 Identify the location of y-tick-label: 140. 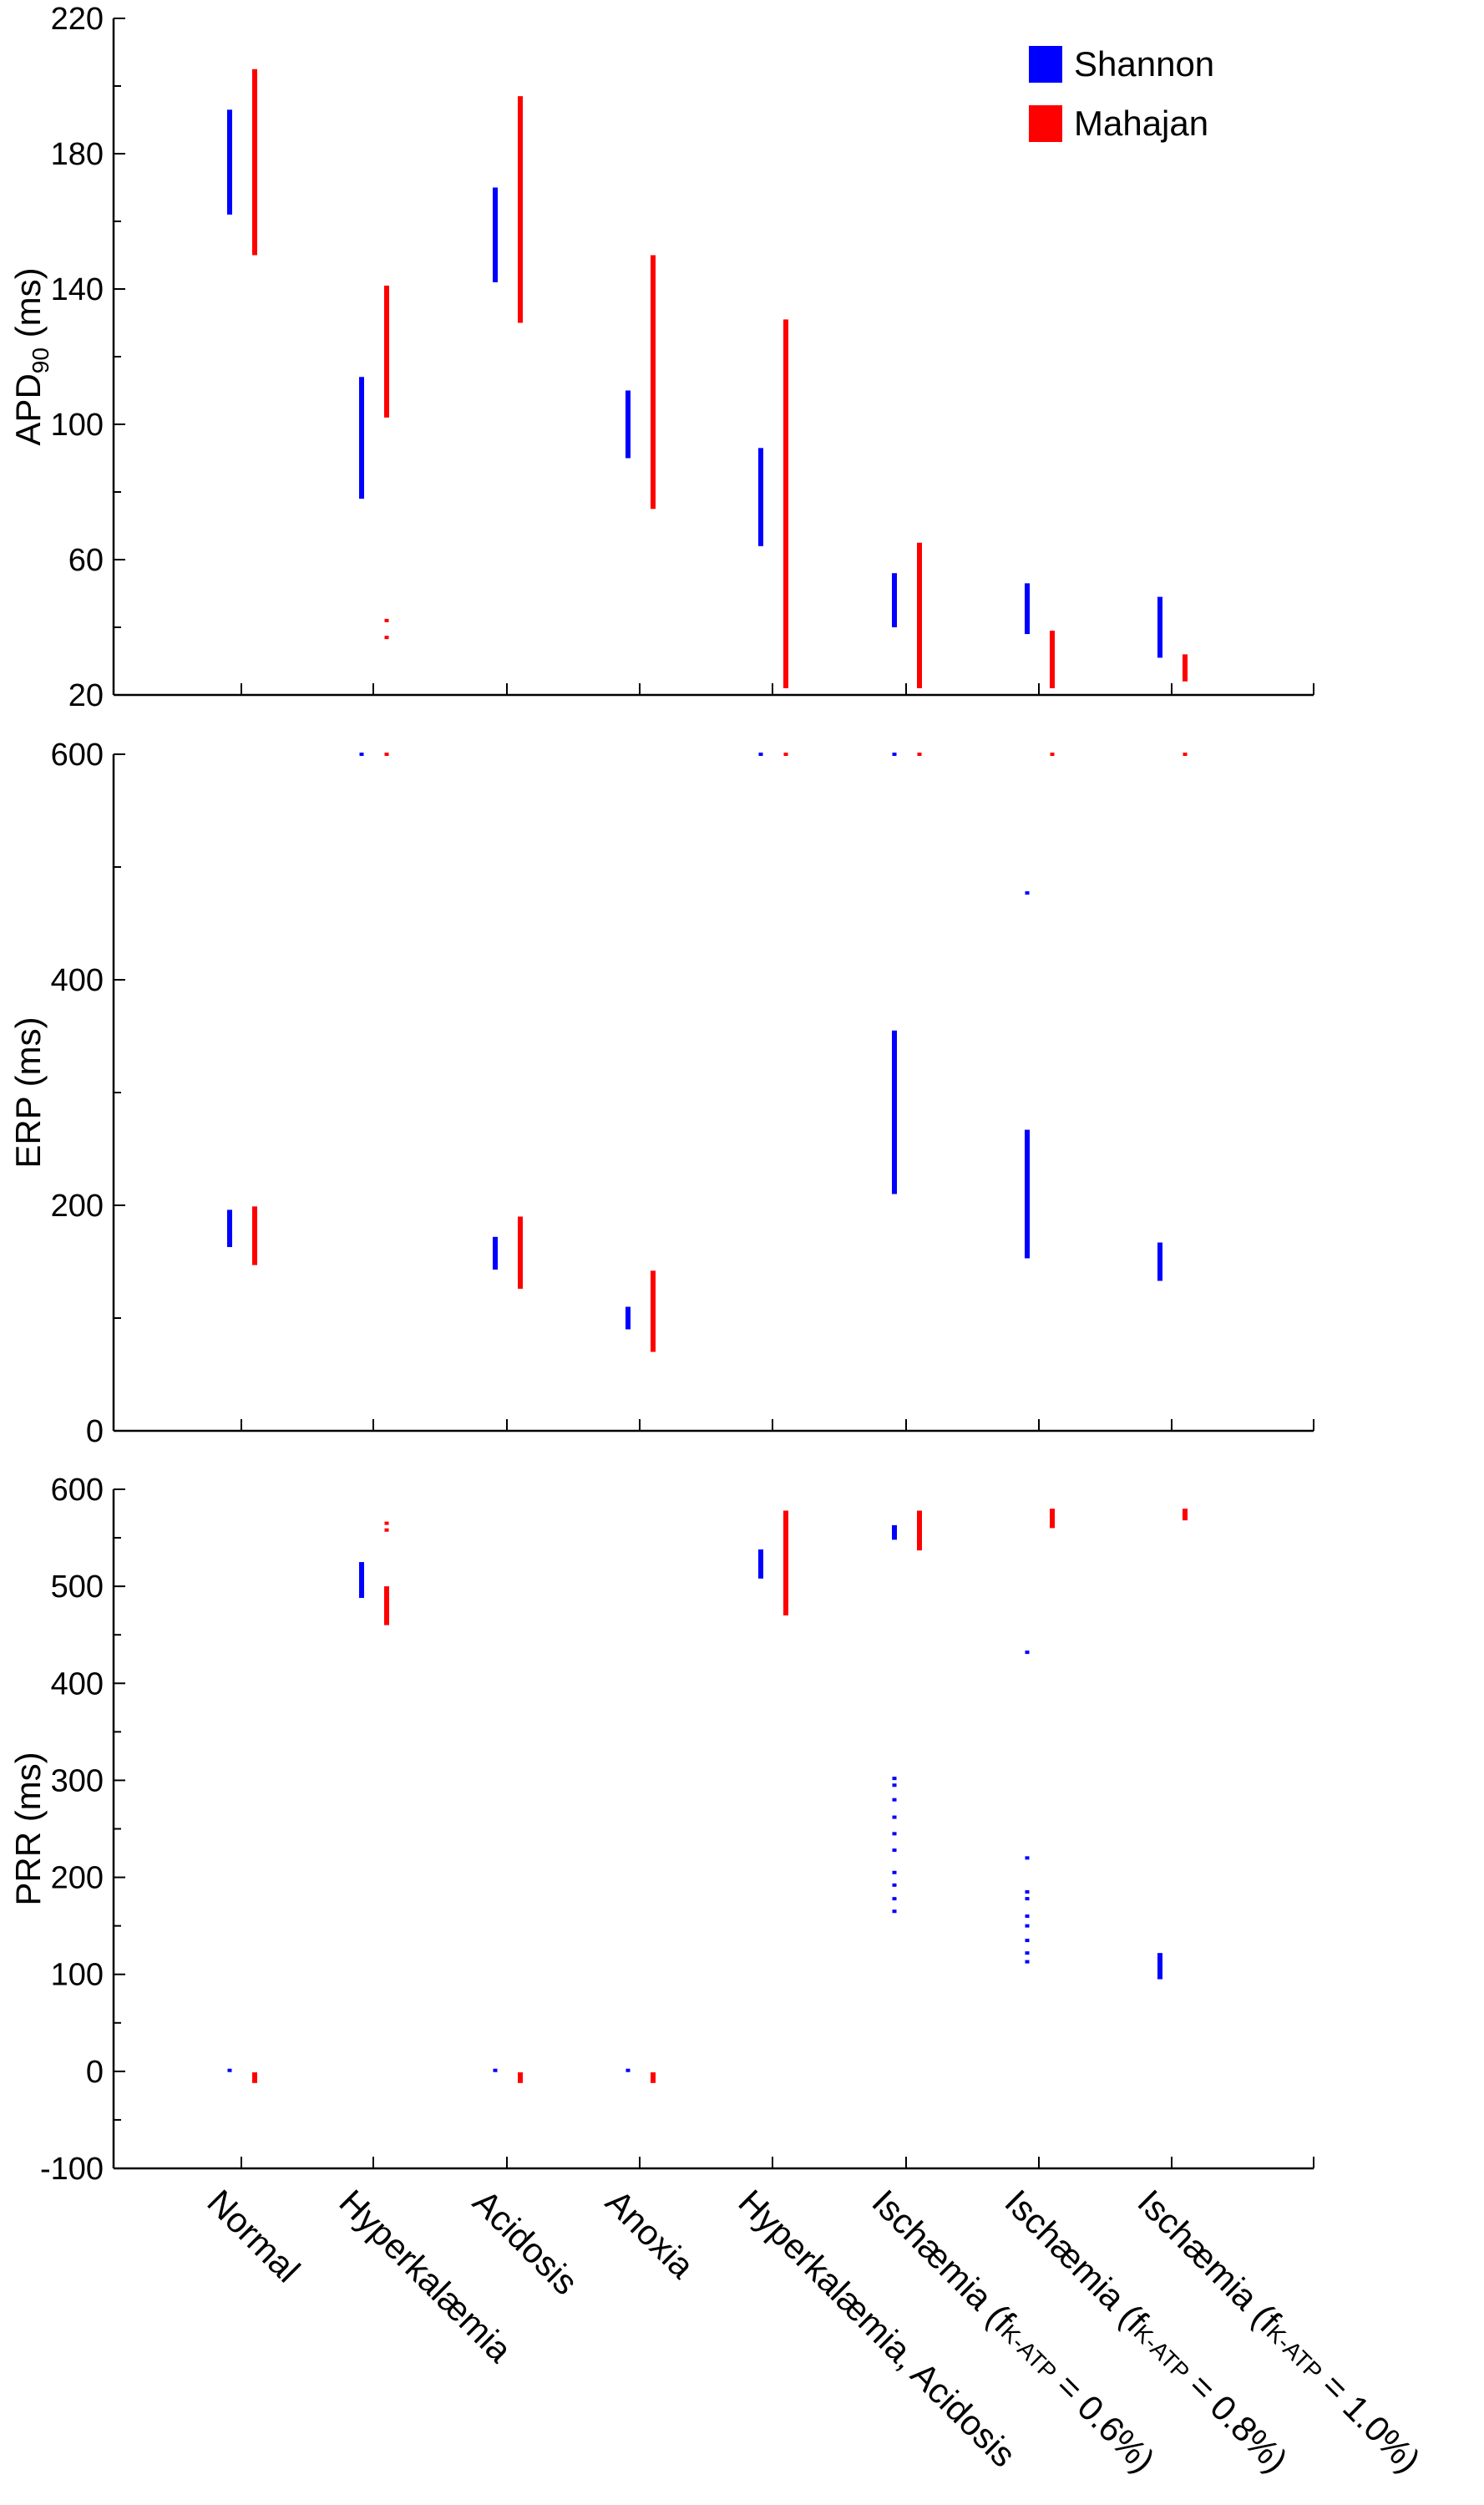
(77, 290).